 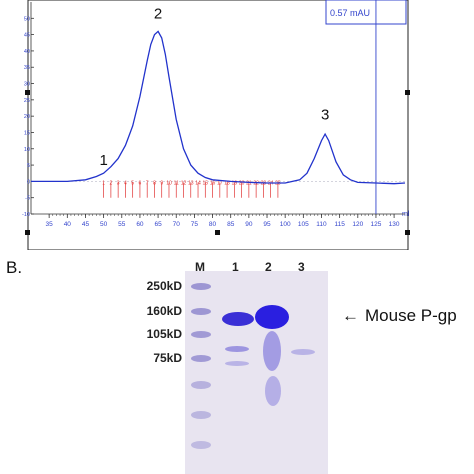 I want to click on fraction-label: 18, so click(x=227, y=183).